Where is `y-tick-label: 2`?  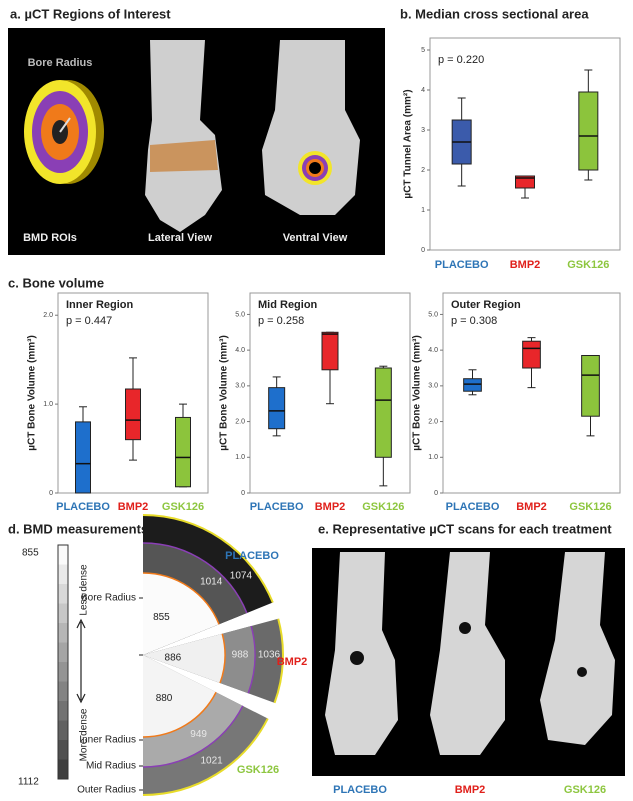 y-tick-label: 2 is located at coordinates (423, 170).